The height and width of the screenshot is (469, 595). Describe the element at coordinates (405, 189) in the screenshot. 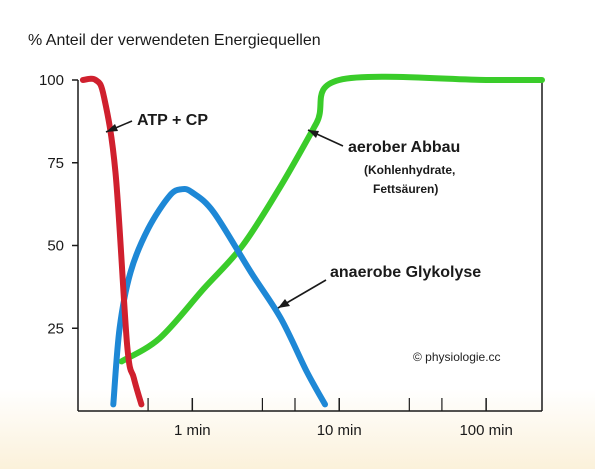

I see `aerober-sublabel-2: Fettsäuren)` at that location.